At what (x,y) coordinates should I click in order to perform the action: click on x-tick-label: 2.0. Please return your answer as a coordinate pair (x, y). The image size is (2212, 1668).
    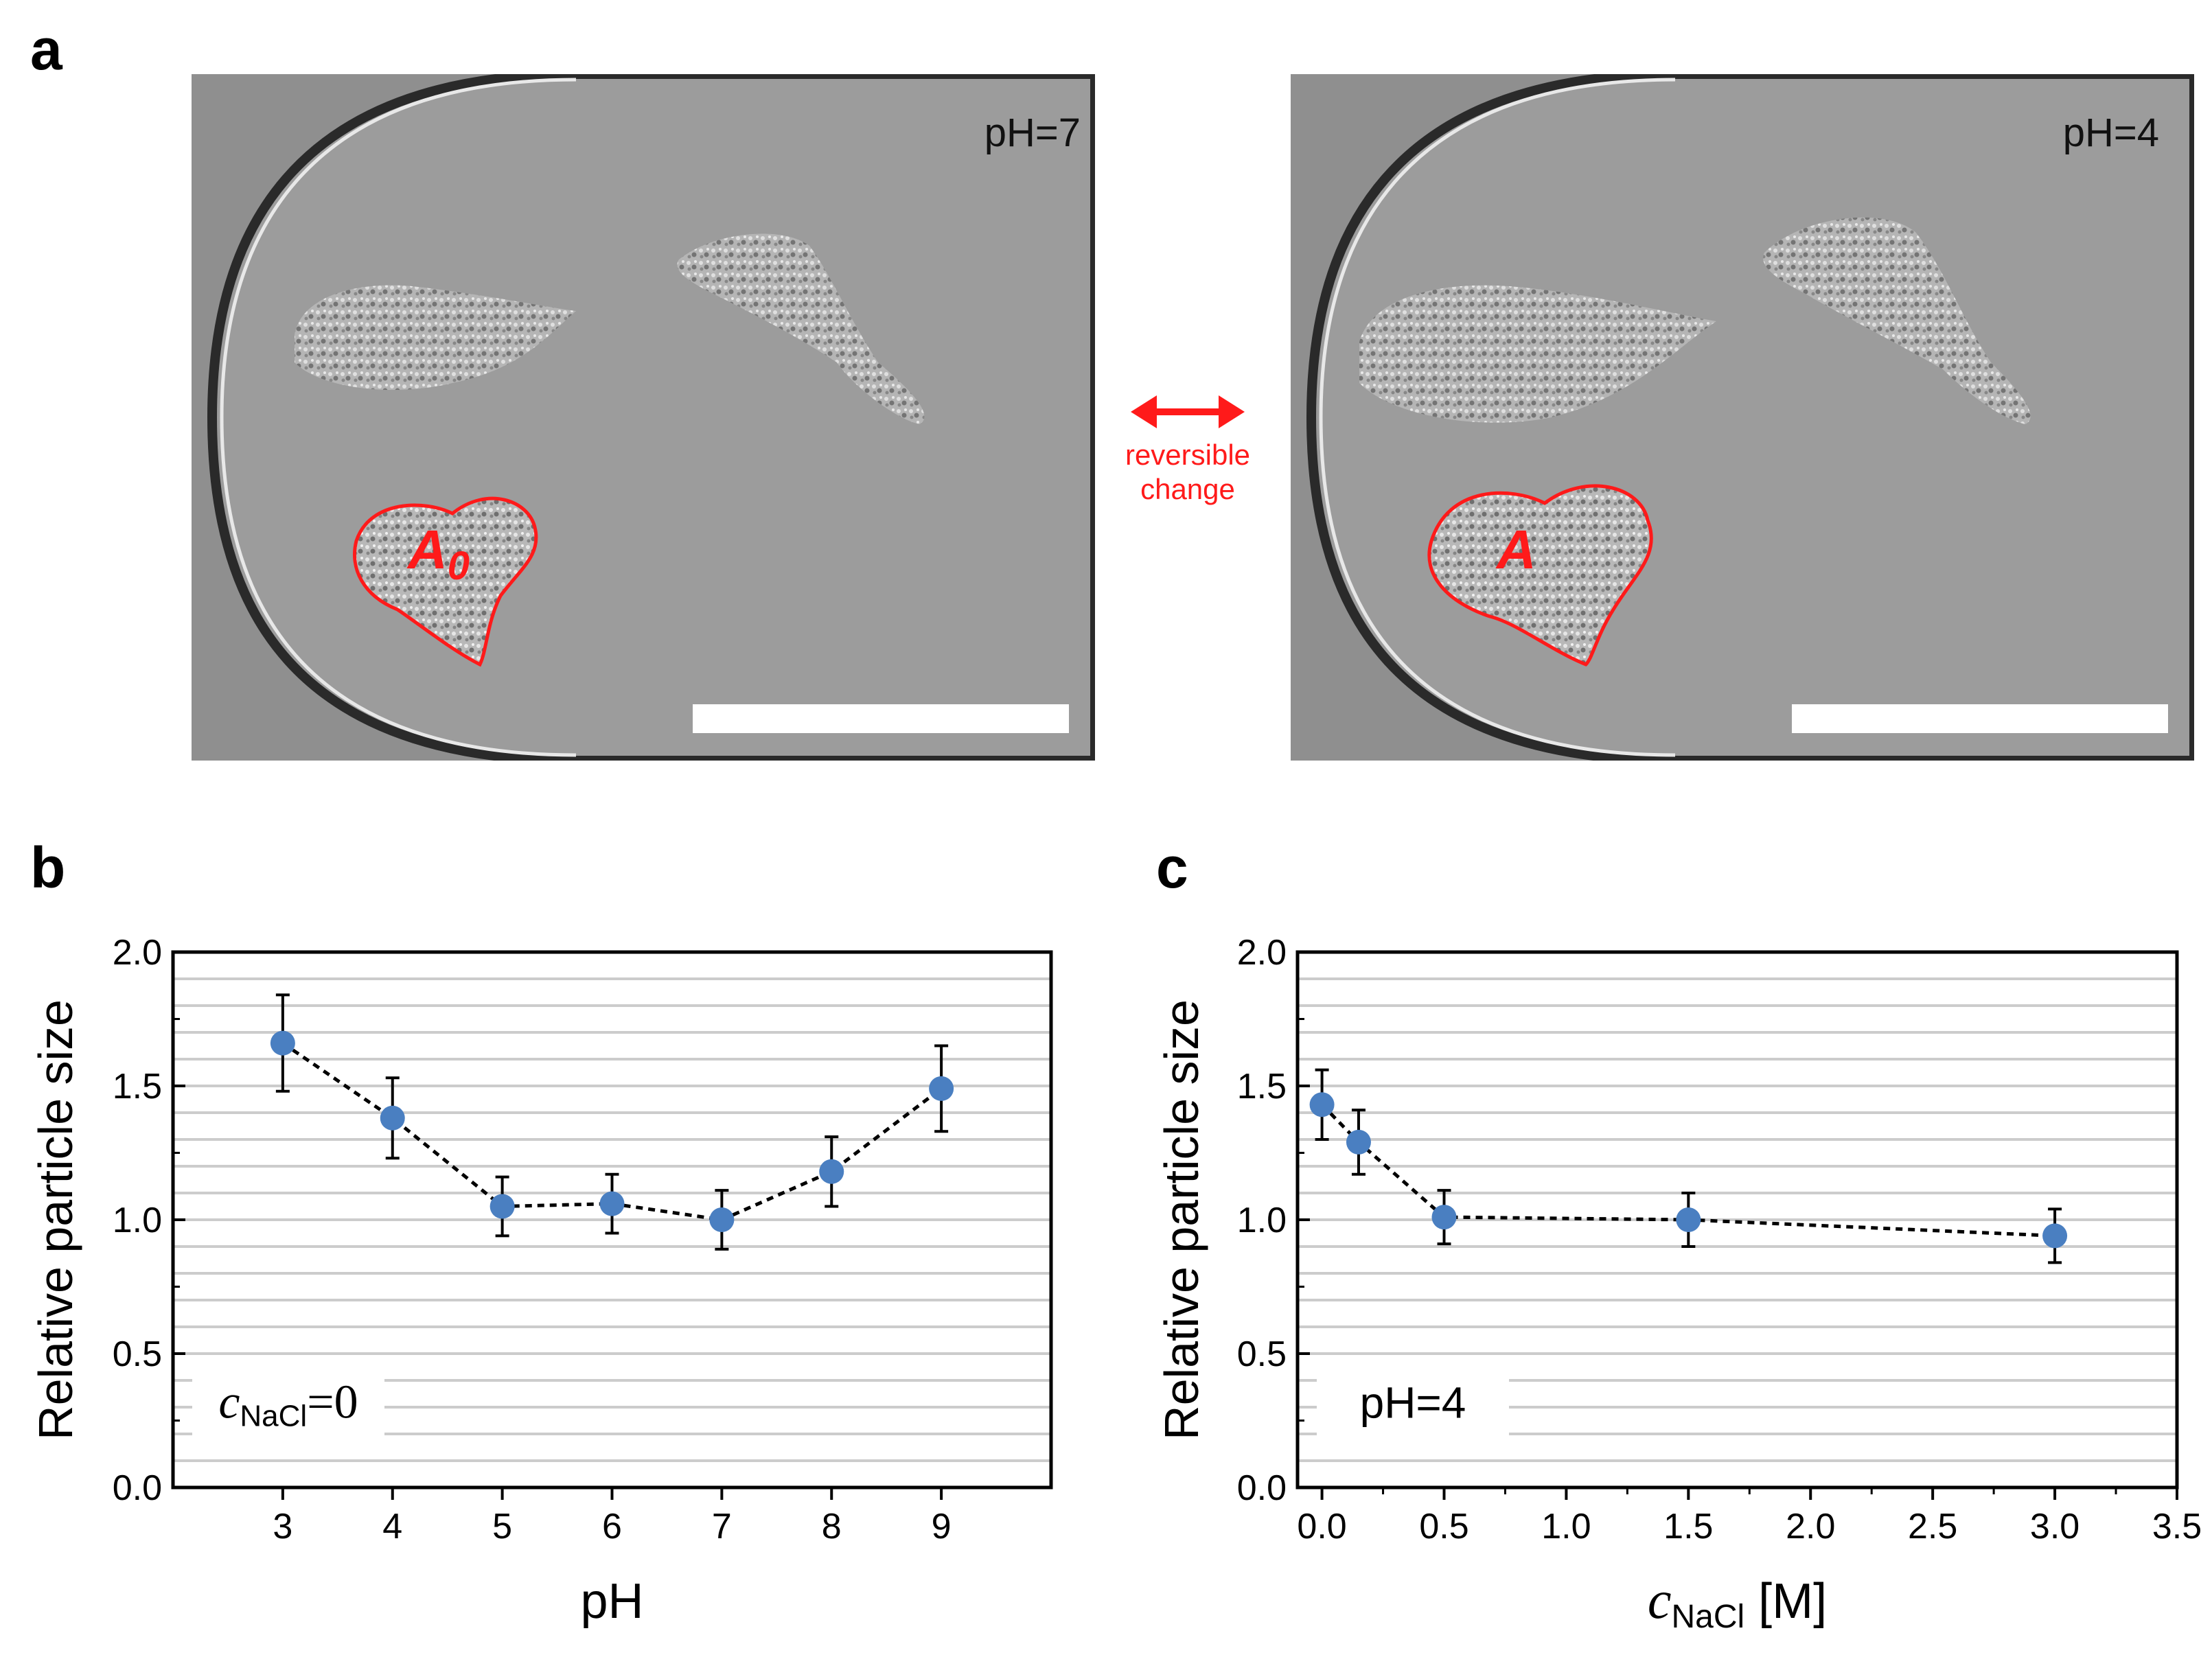
    Looking at the image, I should click on (1810, 1527).